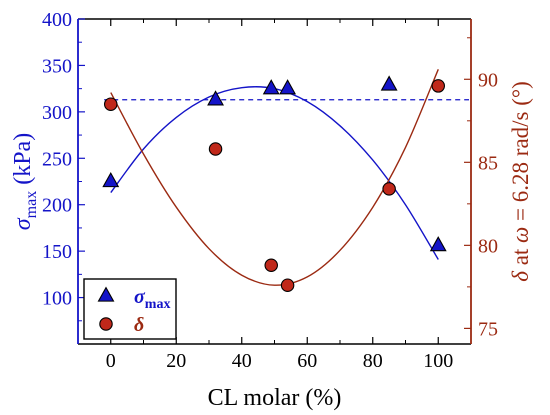 This screenshot has height=415, width=550. Describe the element at coordinates (176, 361) in the screenshot. I see `x-tick-label: 20` at that location.